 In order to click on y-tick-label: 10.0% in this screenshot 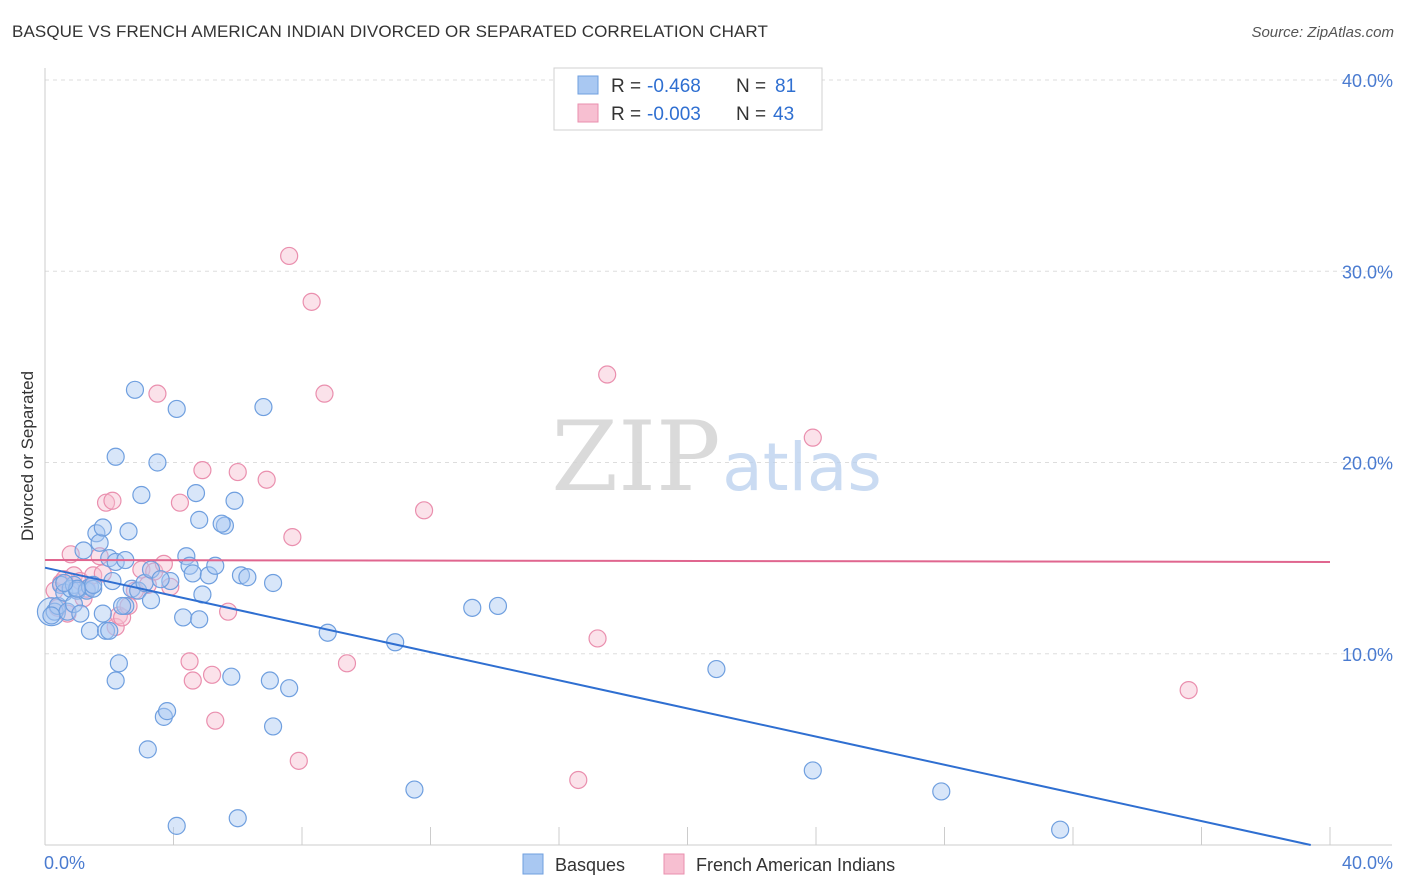, I will do `click(1367, 655)`.